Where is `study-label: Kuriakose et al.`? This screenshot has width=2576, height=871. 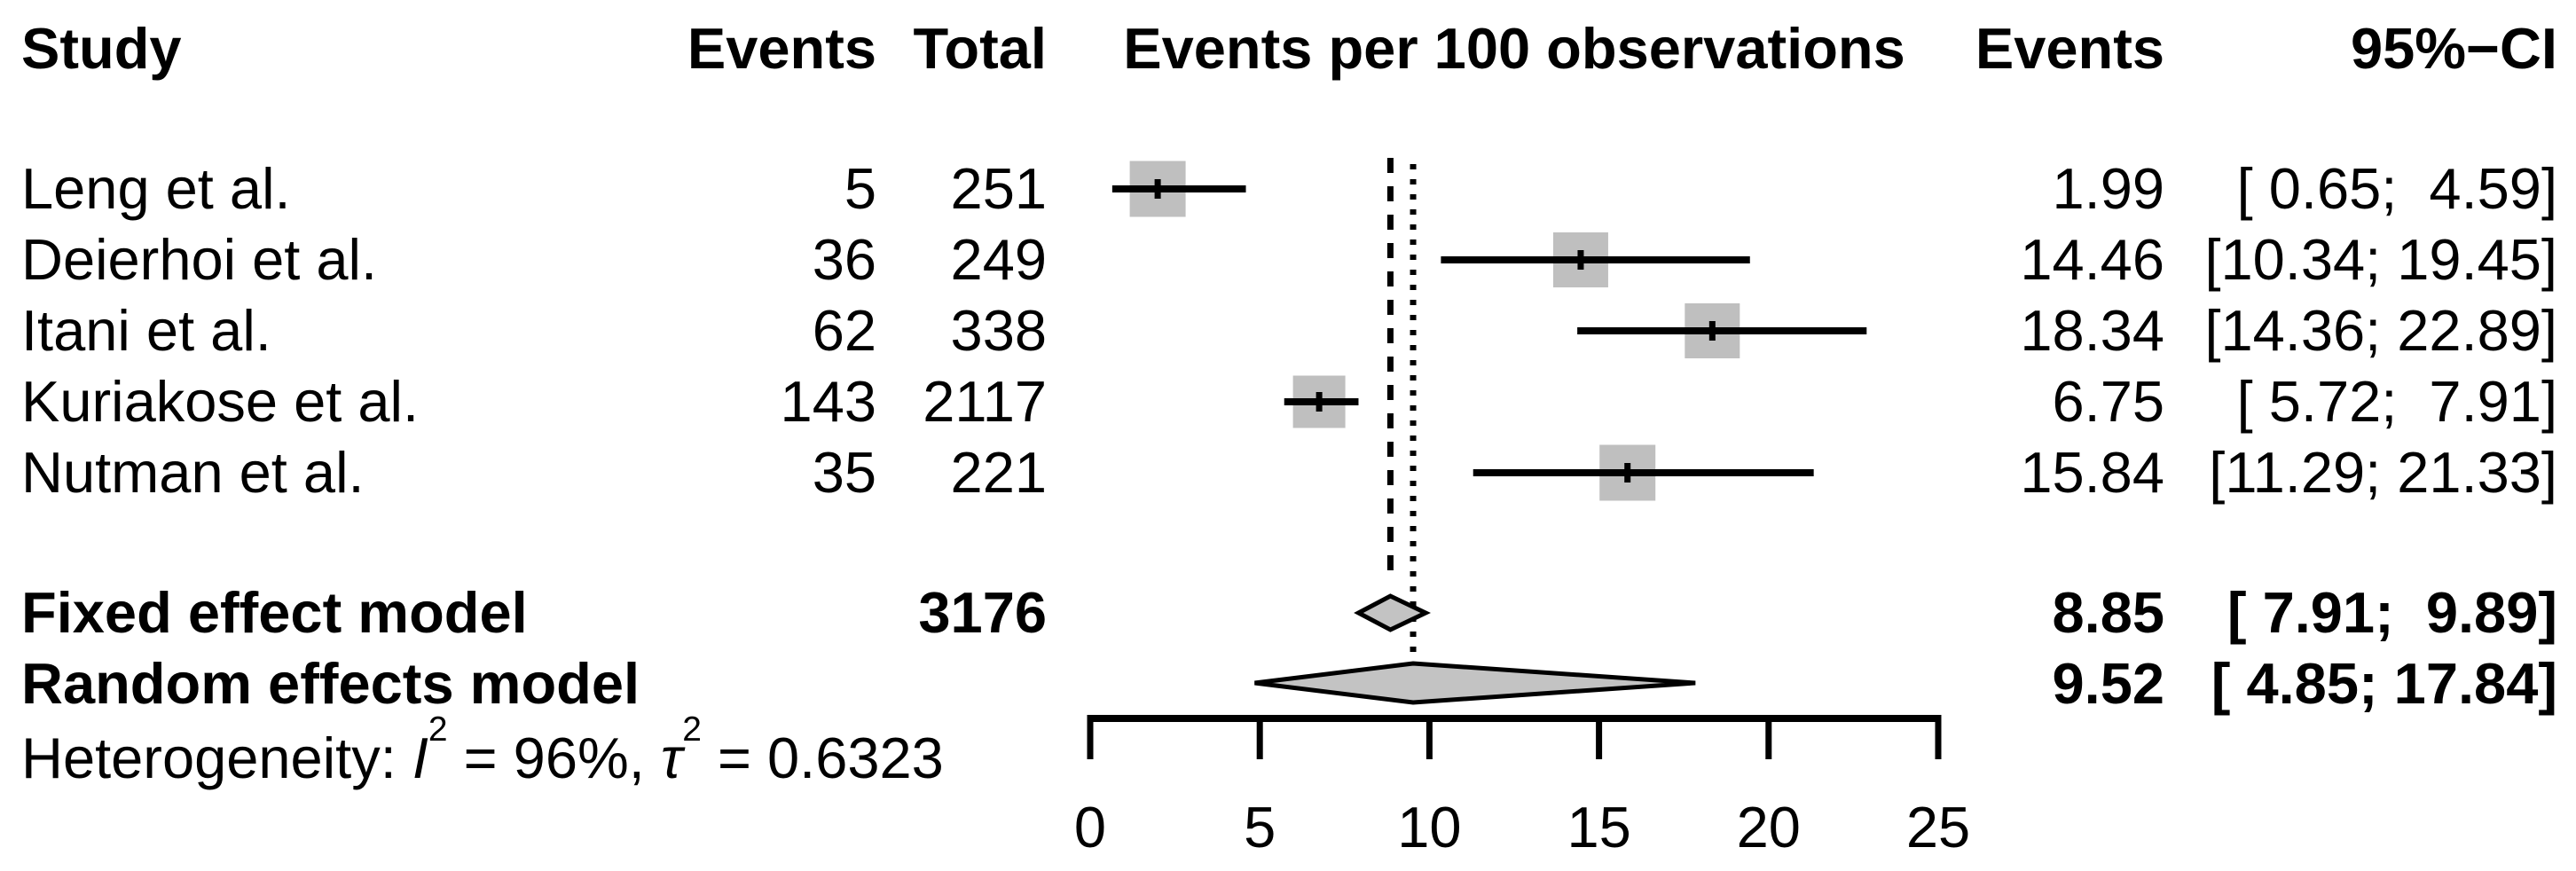
study-label: Kuriakose et al. is located at coordinates (220, 402).